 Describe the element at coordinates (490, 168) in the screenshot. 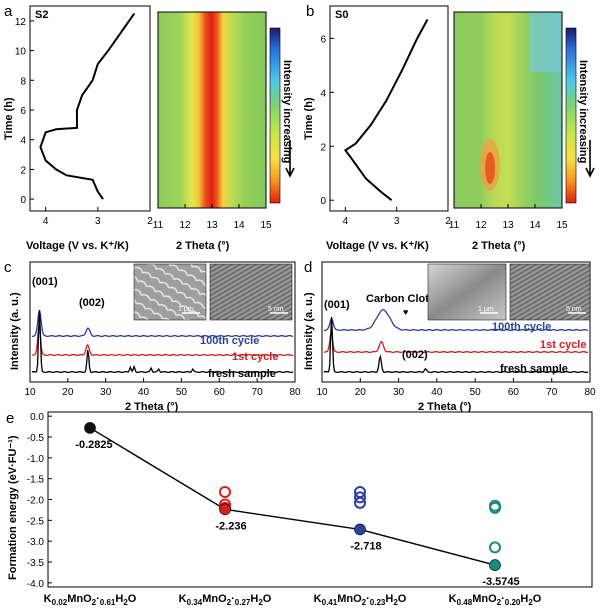

I see `panel-b-heatmap-hotspot-core` at that location.